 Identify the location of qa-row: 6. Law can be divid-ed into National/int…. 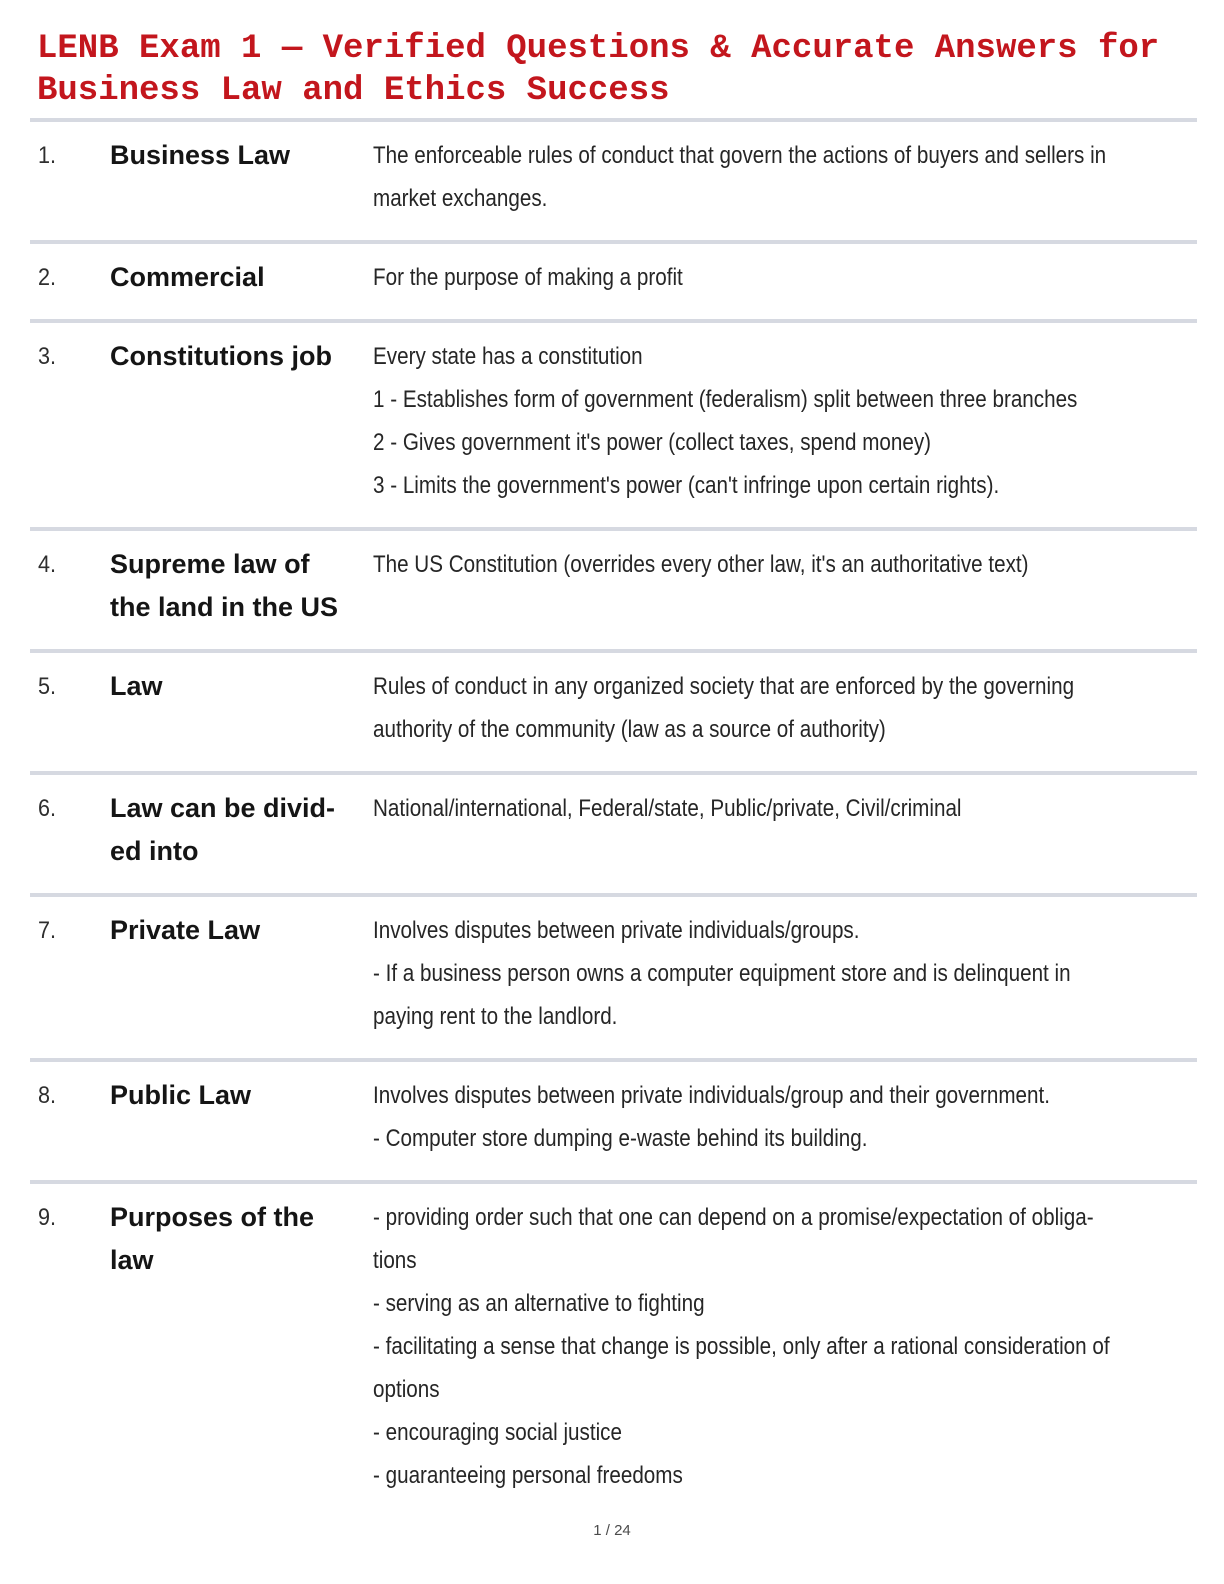
(612, 836).